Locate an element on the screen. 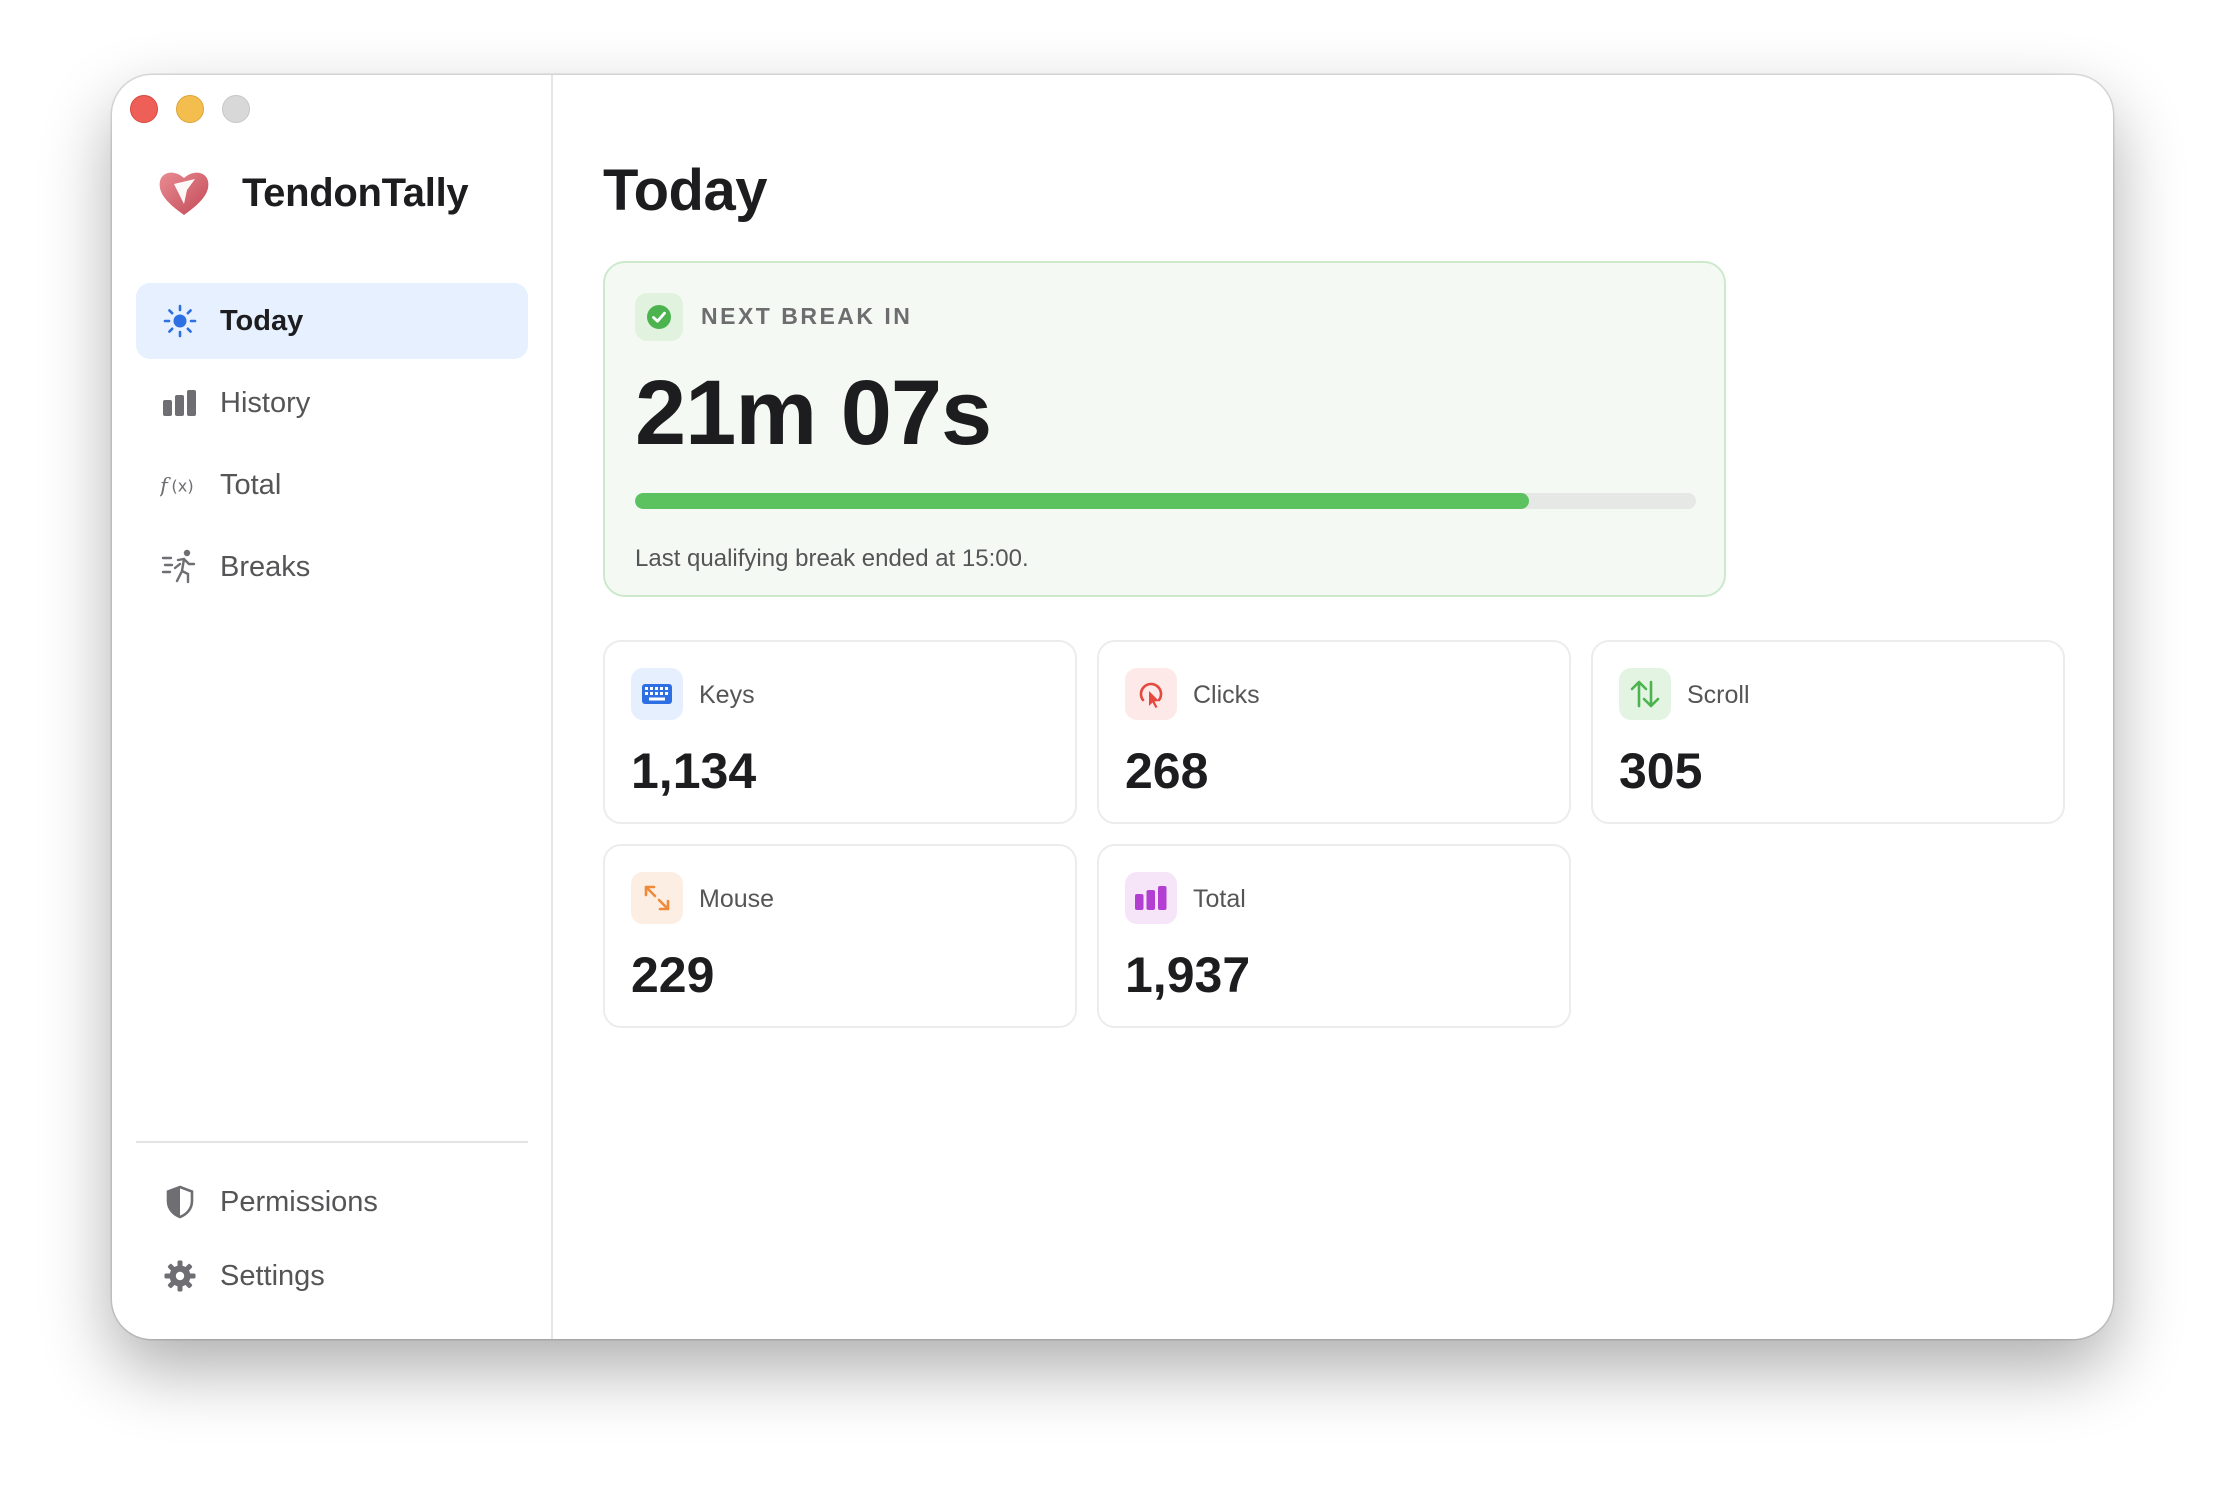 Image resolution: width=2224 pixels, height=1488 pixels. check-circle-icon is located at coordinates (659, 317).